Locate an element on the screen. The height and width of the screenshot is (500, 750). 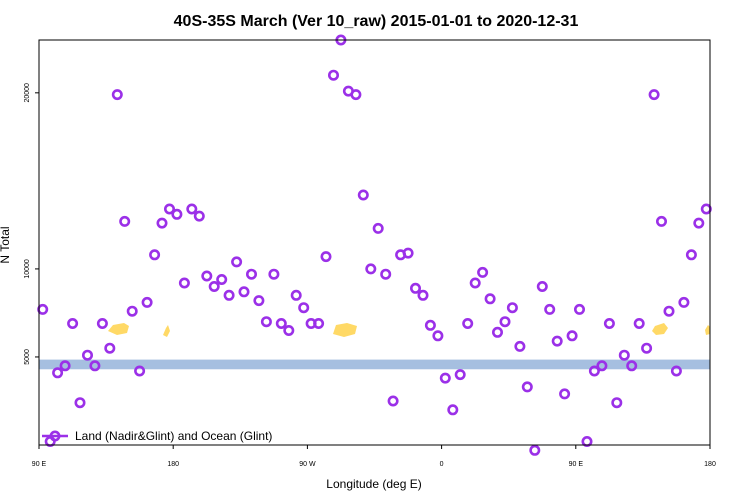
legend: Land (Nadir&Glint) and Ocean (Glint) is located at coordinates (157, 436).